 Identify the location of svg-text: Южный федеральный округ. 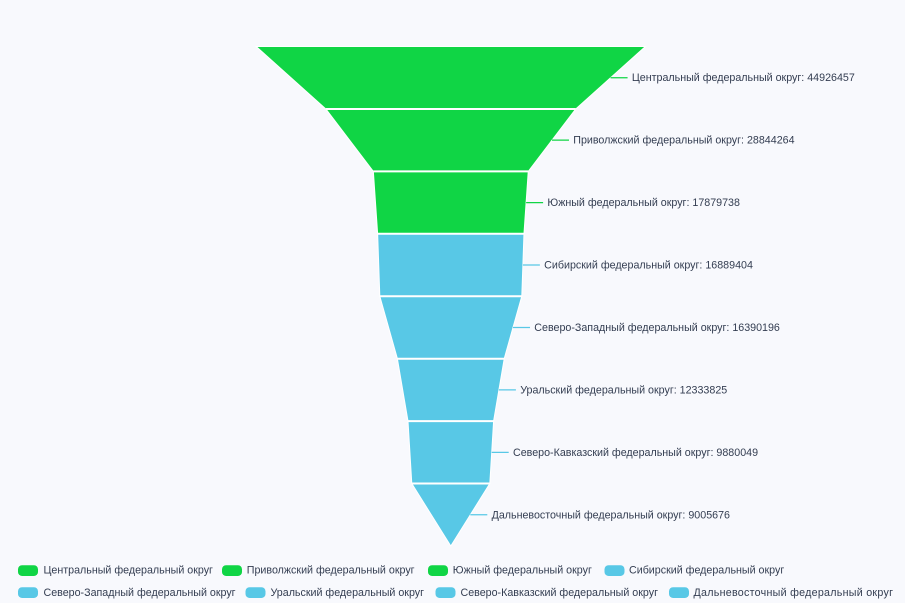
(522, 570).